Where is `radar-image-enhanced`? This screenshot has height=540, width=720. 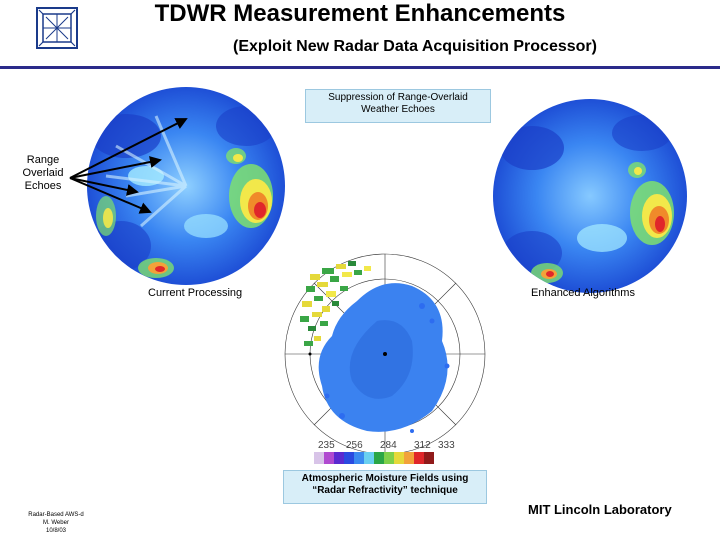 radar-image-enhanced is located at coordinates (590, 196).